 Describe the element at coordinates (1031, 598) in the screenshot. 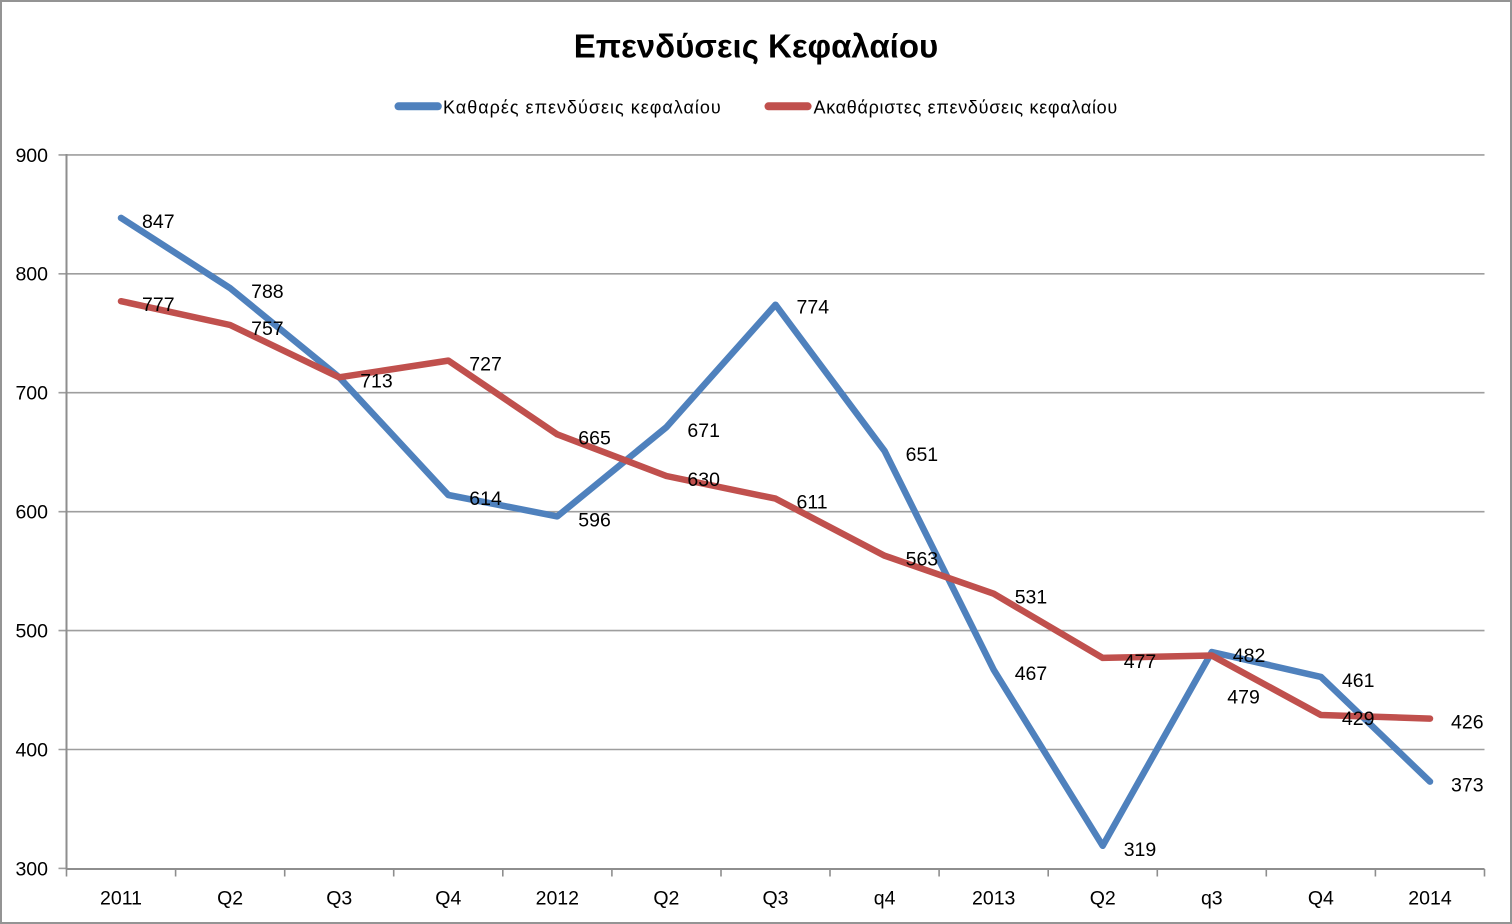

I see `svg-text: 531` at that location.